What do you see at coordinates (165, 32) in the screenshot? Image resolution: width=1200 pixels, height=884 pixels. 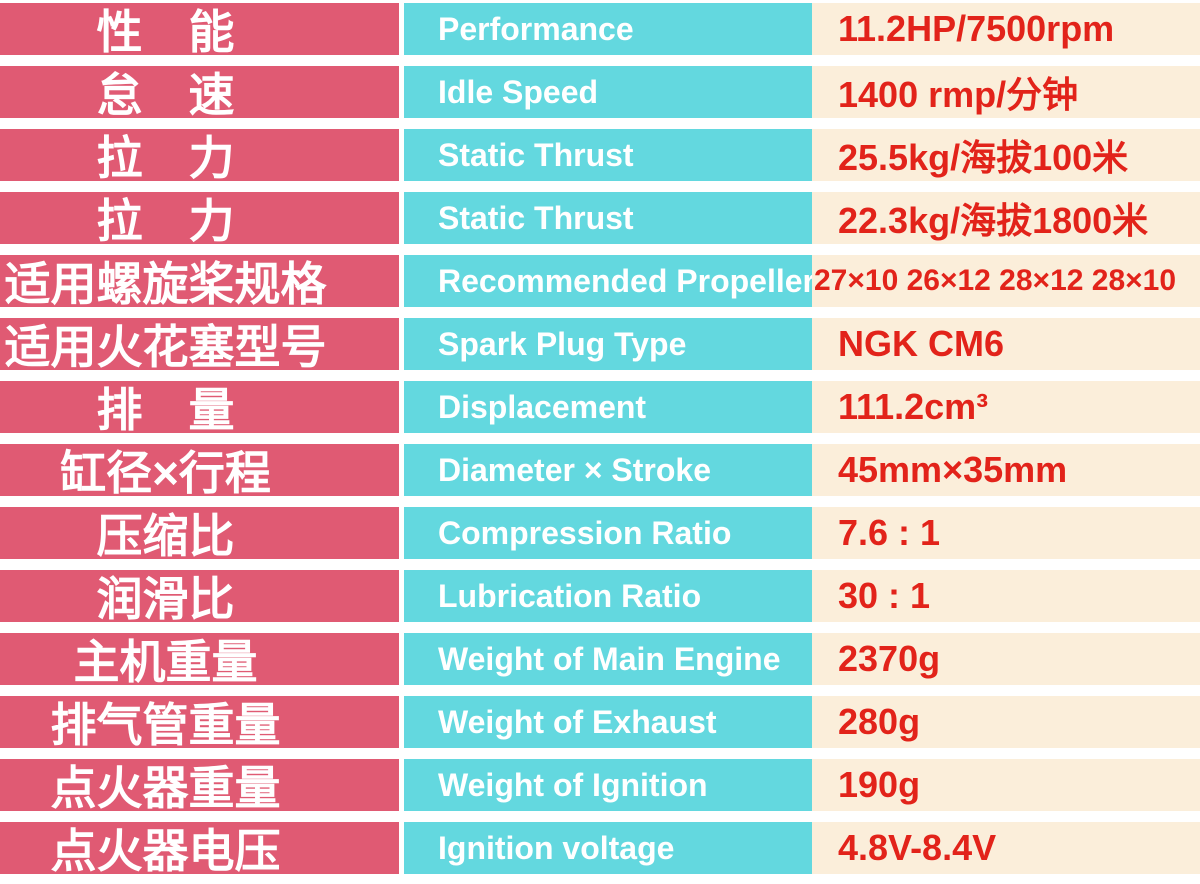 I see `spec-label-cn: 性 能` at bounding box center [165, 32].